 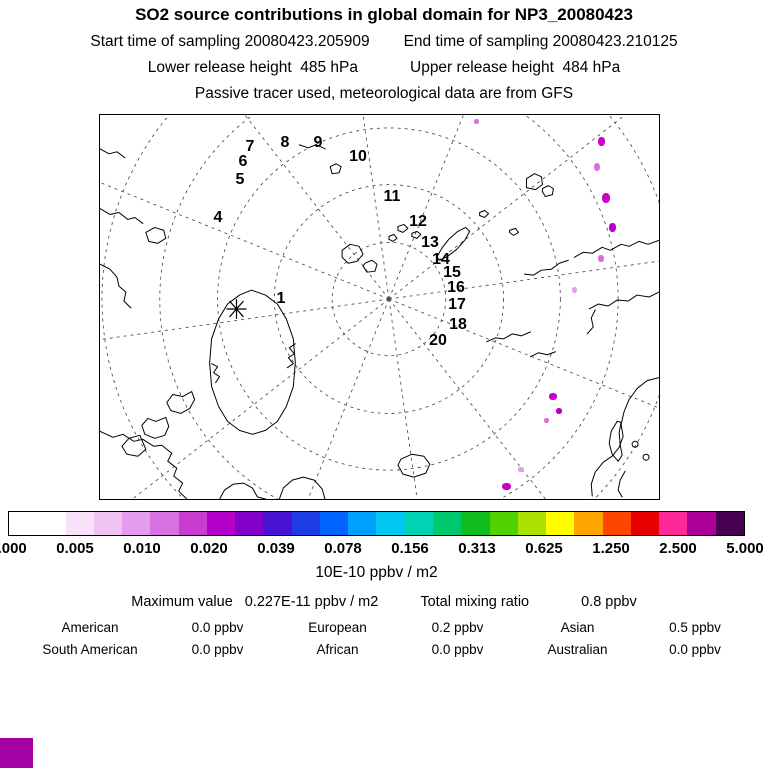 I want to click on trajectory-label: 20, so click(x=438, y=340).